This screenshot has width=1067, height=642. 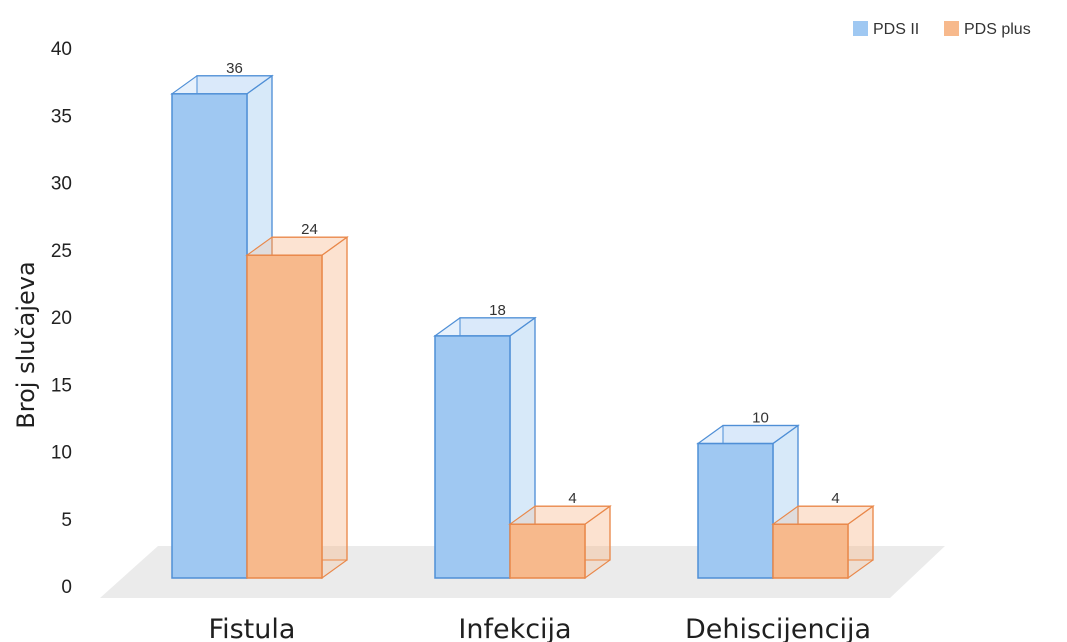 I want to click on y-tick-label: 25, so click(x=61, y=251).